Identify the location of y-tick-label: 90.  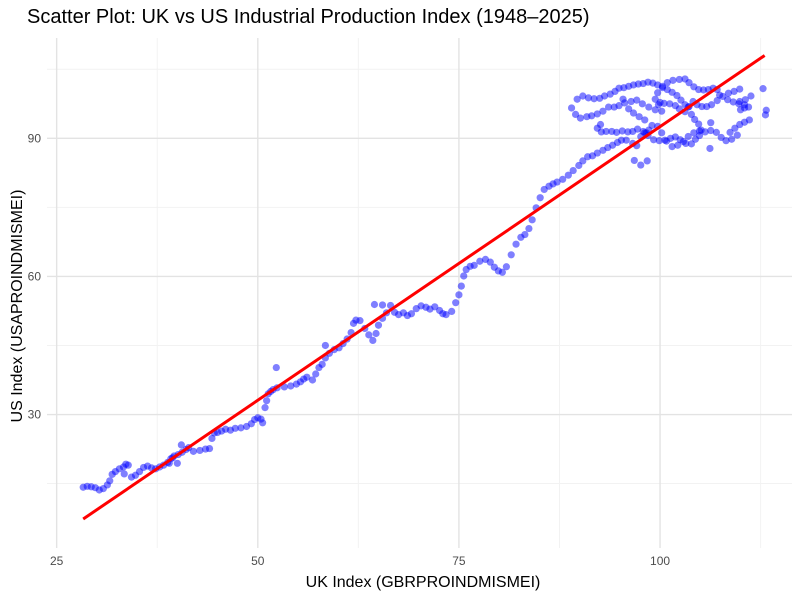
(35, 138).